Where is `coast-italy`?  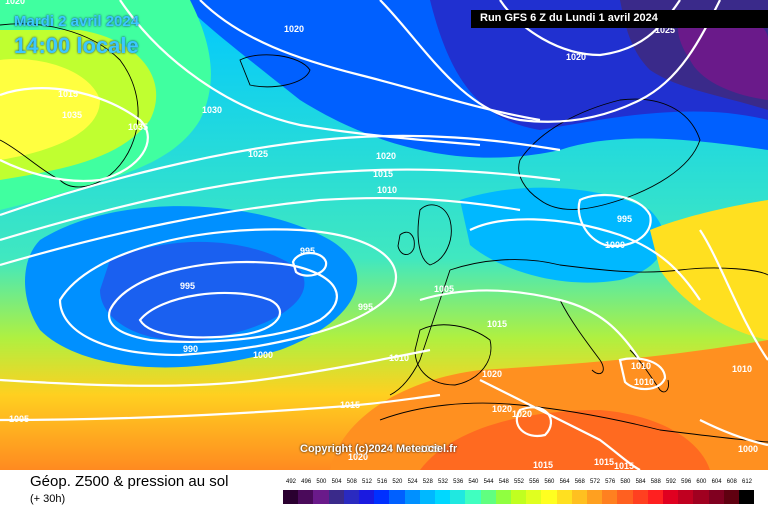
coast-italy is located at coordinates (581, 336).